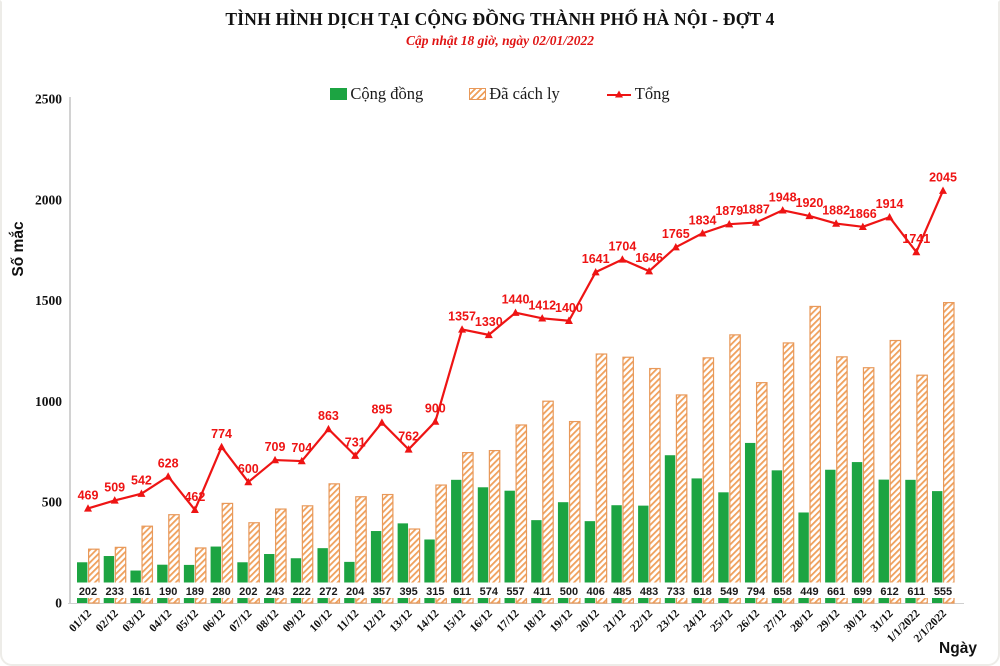 This screenshot has width=1000, height=666. What do you see at coordinates (828, 620) in the screenshot?
I see `x-tick-label: 29/12` at bounding box center [828, 620].